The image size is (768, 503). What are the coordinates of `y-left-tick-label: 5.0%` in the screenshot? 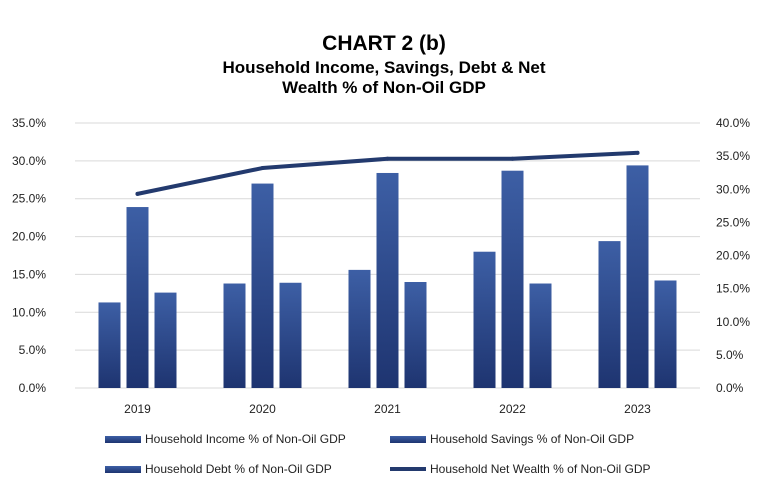 It's located at (33, 350).